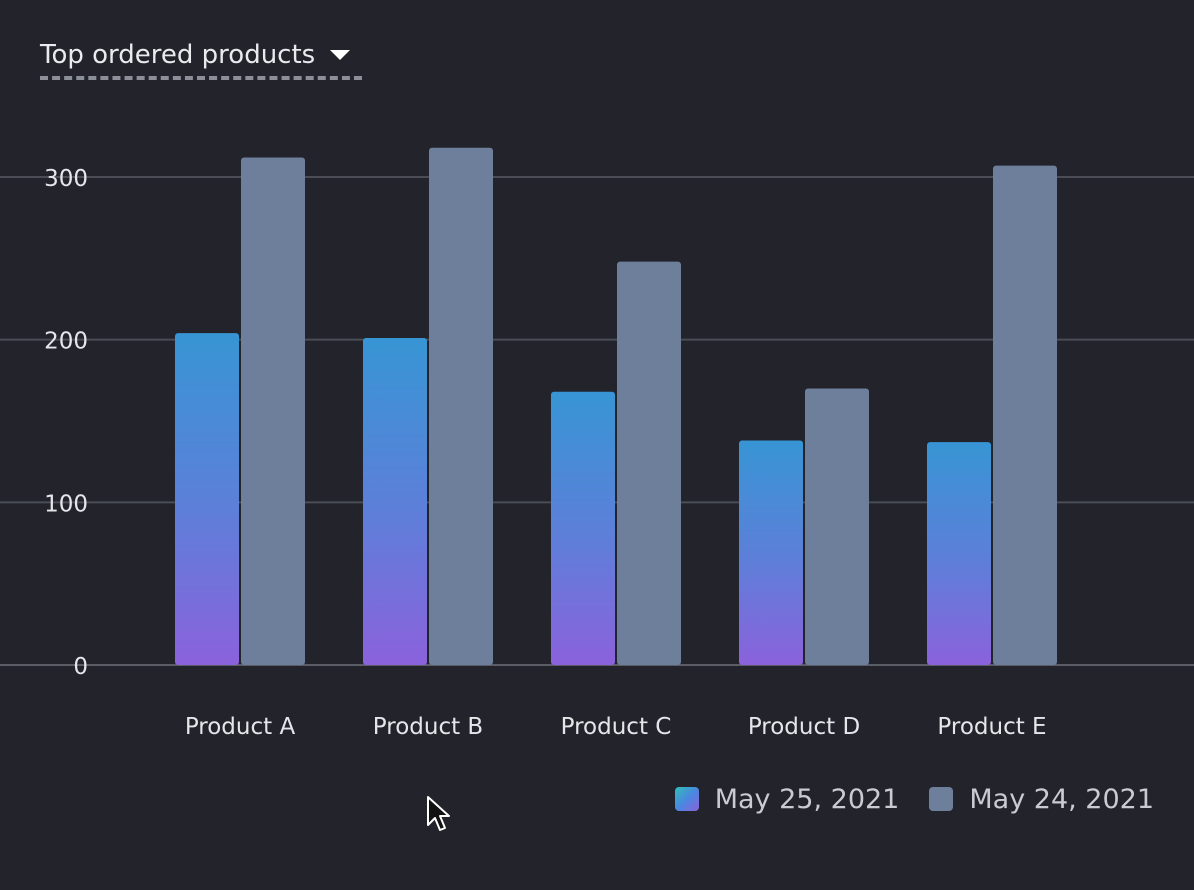 This screenshot has height=890, width=1194. What do you see at coordinates (240, 727) in the screenshot?
I see `x-tick-label: Product A` at bounding box center [240, 727].